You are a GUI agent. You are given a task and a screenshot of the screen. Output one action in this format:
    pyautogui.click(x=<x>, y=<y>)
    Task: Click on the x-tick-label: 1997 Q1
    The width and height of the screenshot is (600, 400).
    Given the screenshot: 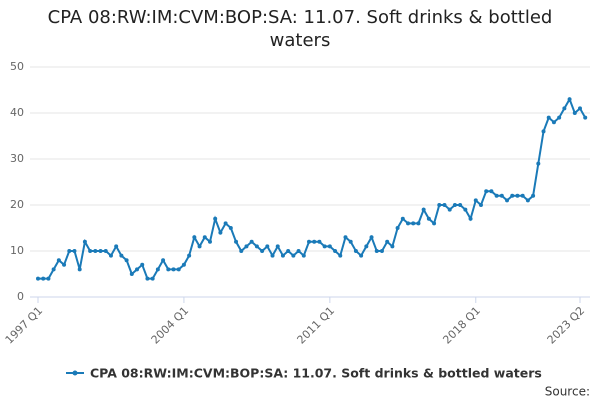 What is the action you would take?
    pyautogui.click(x=24, y=325)
    